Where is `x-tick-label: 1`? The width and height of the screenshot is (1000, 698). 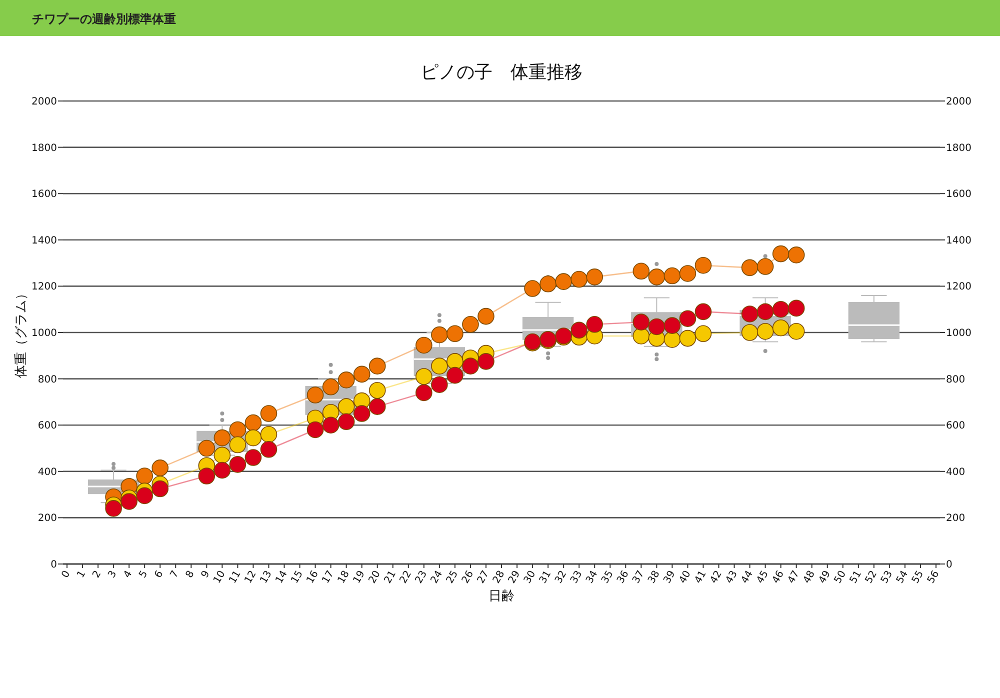 x-tick-label: 1 is located at coordinates (81, 574).